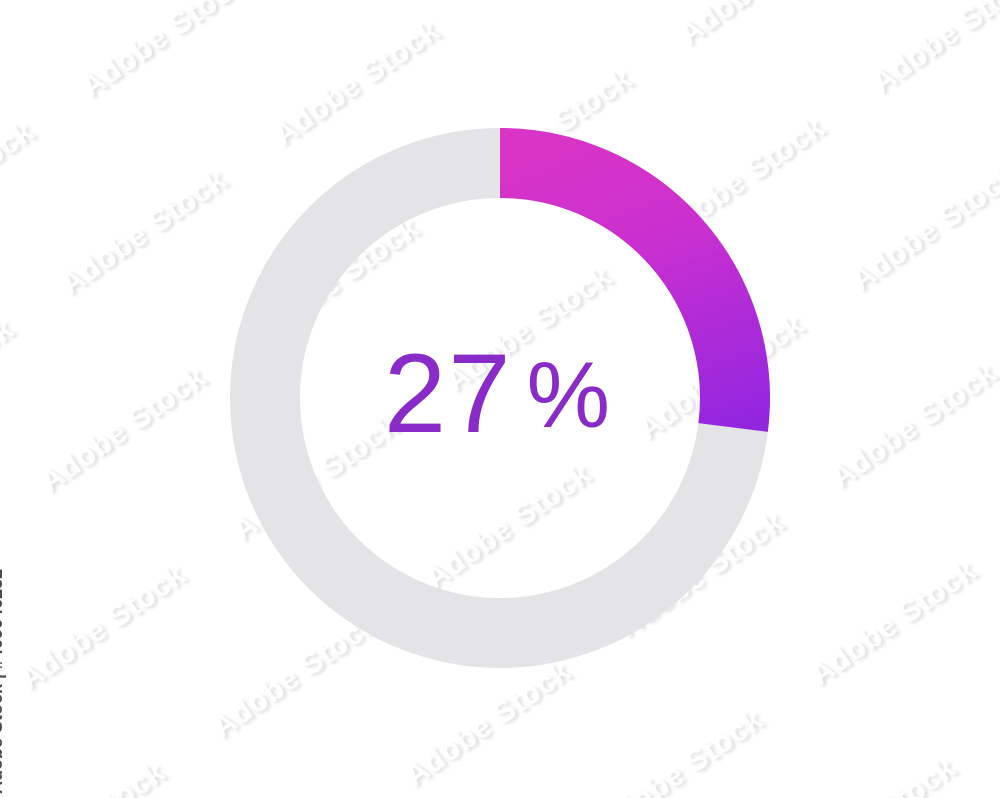 The image size is (1000, 798). Describe the element at coordinates (568, 394) in the screenshot. I see `percent-sign: %` at that location.